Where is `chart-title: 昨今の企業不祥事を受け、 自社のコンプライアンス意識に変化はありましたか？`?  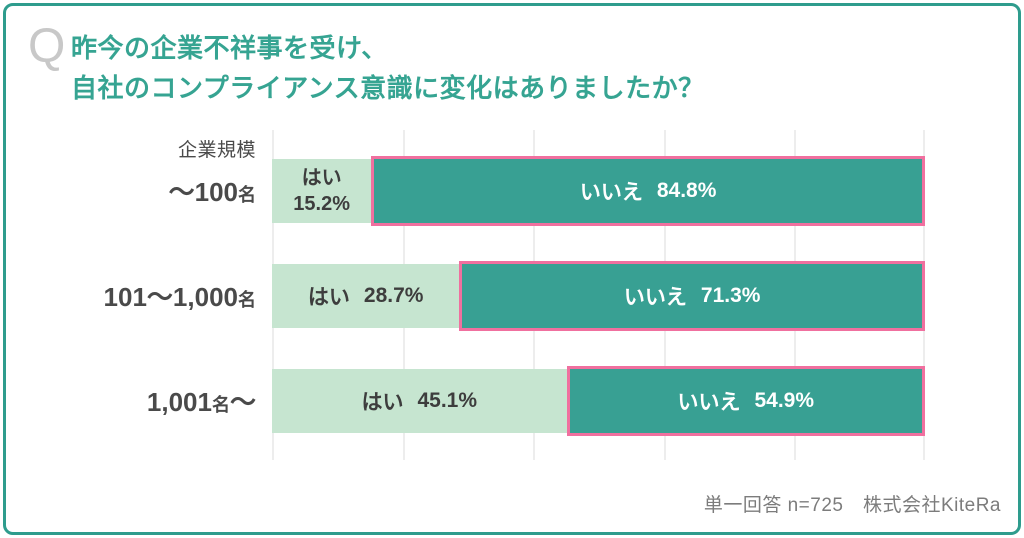
chart-title: 昨今の企業不祥事を受け、 自社のコンプライアンス意識に変化はありましたか？ is located at coordinates (388, 68).